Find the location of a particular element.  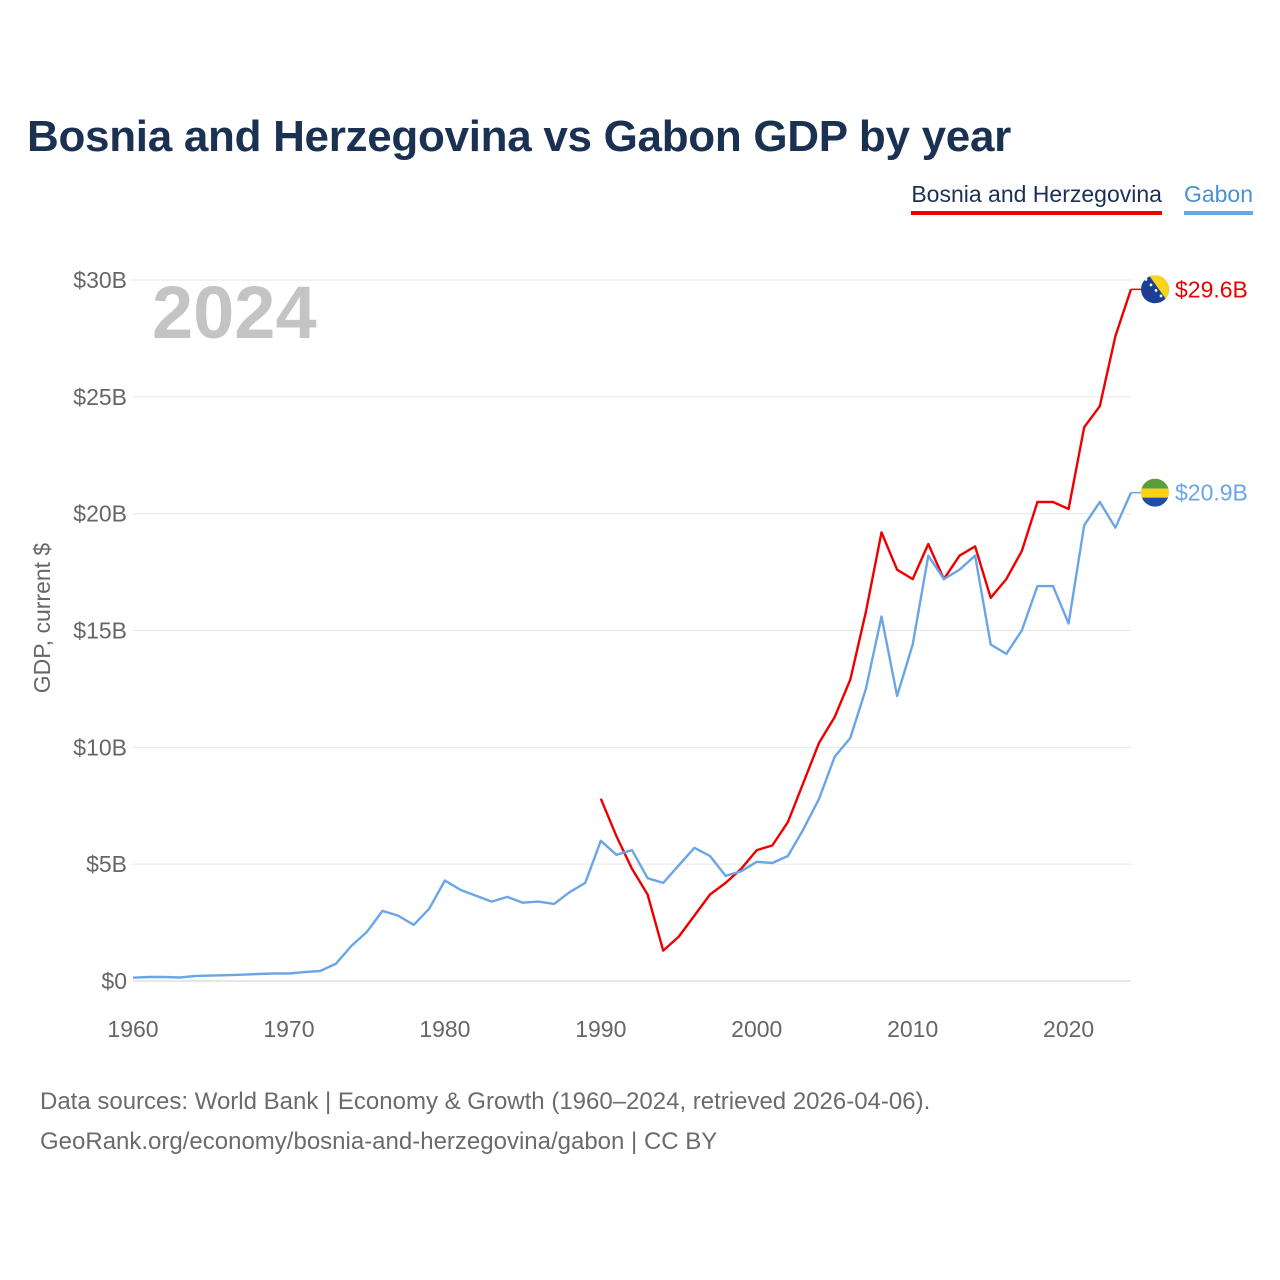

x-axis: 1960 1970 1980 1990 2000 2010 2020 is located at coordinates (600, 1029).